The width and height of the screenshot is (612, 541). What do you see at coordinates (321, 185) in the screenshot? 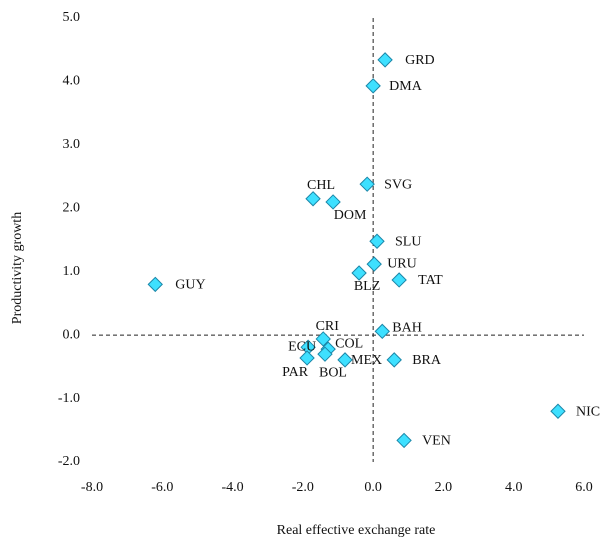
I see `point-label: CHL` at bounding box center [321, 185].